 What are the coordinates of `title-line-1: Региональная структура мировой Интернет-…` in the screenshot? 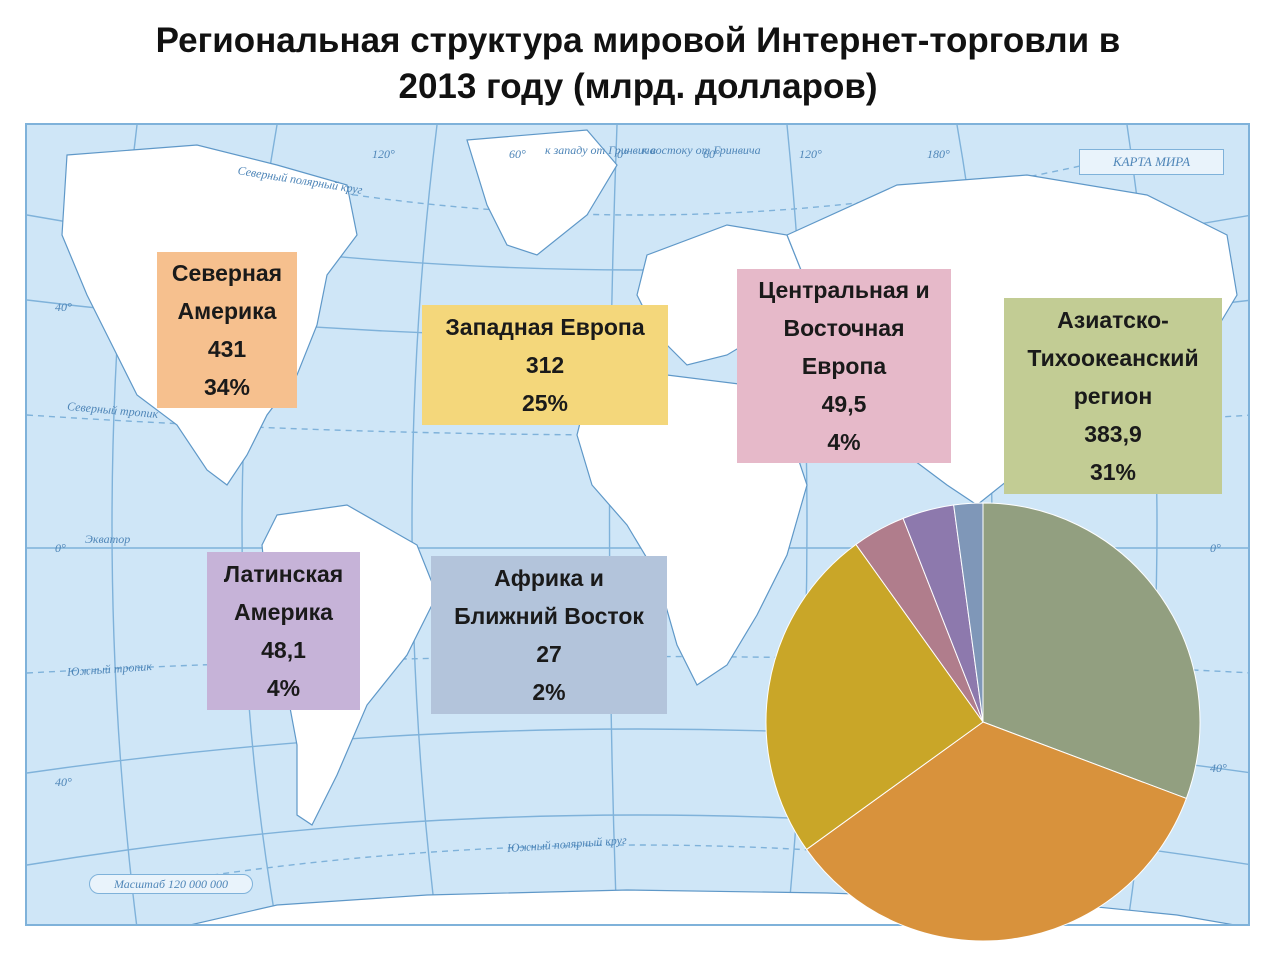 It's located at (638, 40).